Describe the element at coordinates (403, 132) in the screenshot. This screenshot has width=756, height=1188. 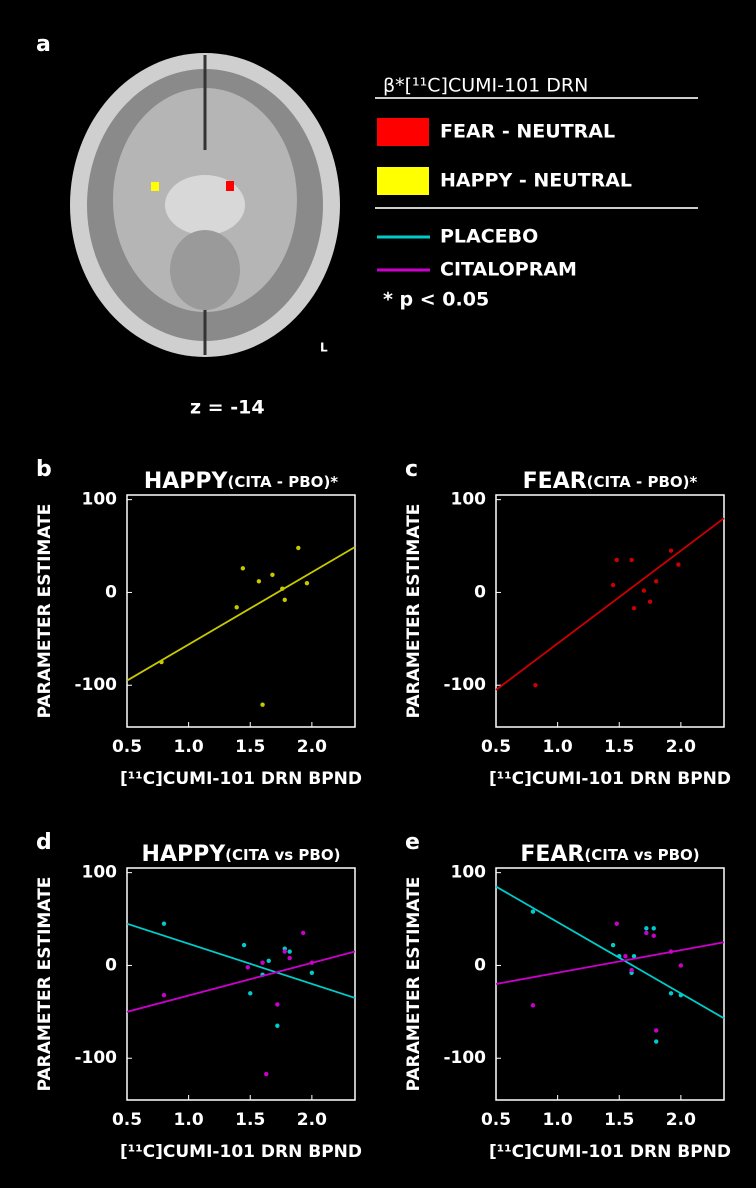
I see `legend-swatch` at that location.